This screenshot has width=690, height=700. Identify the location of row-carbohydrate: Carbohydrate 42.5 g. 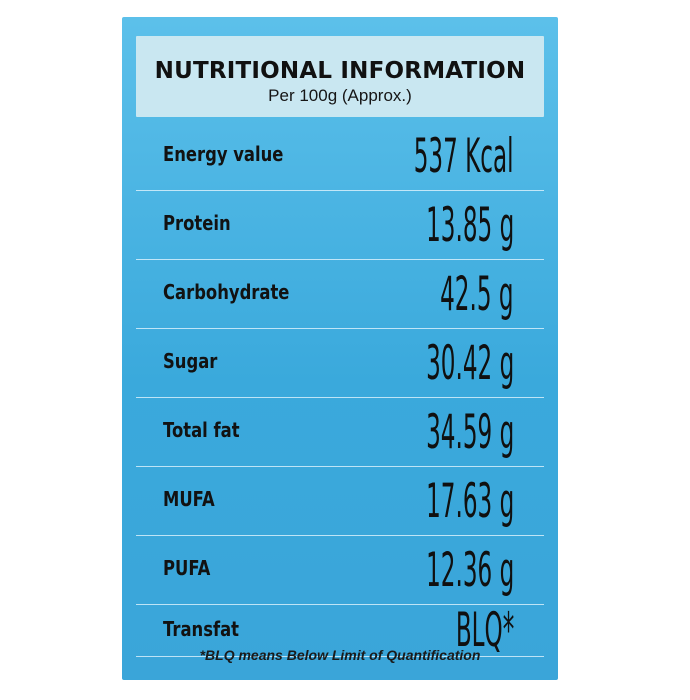
(340, 294).